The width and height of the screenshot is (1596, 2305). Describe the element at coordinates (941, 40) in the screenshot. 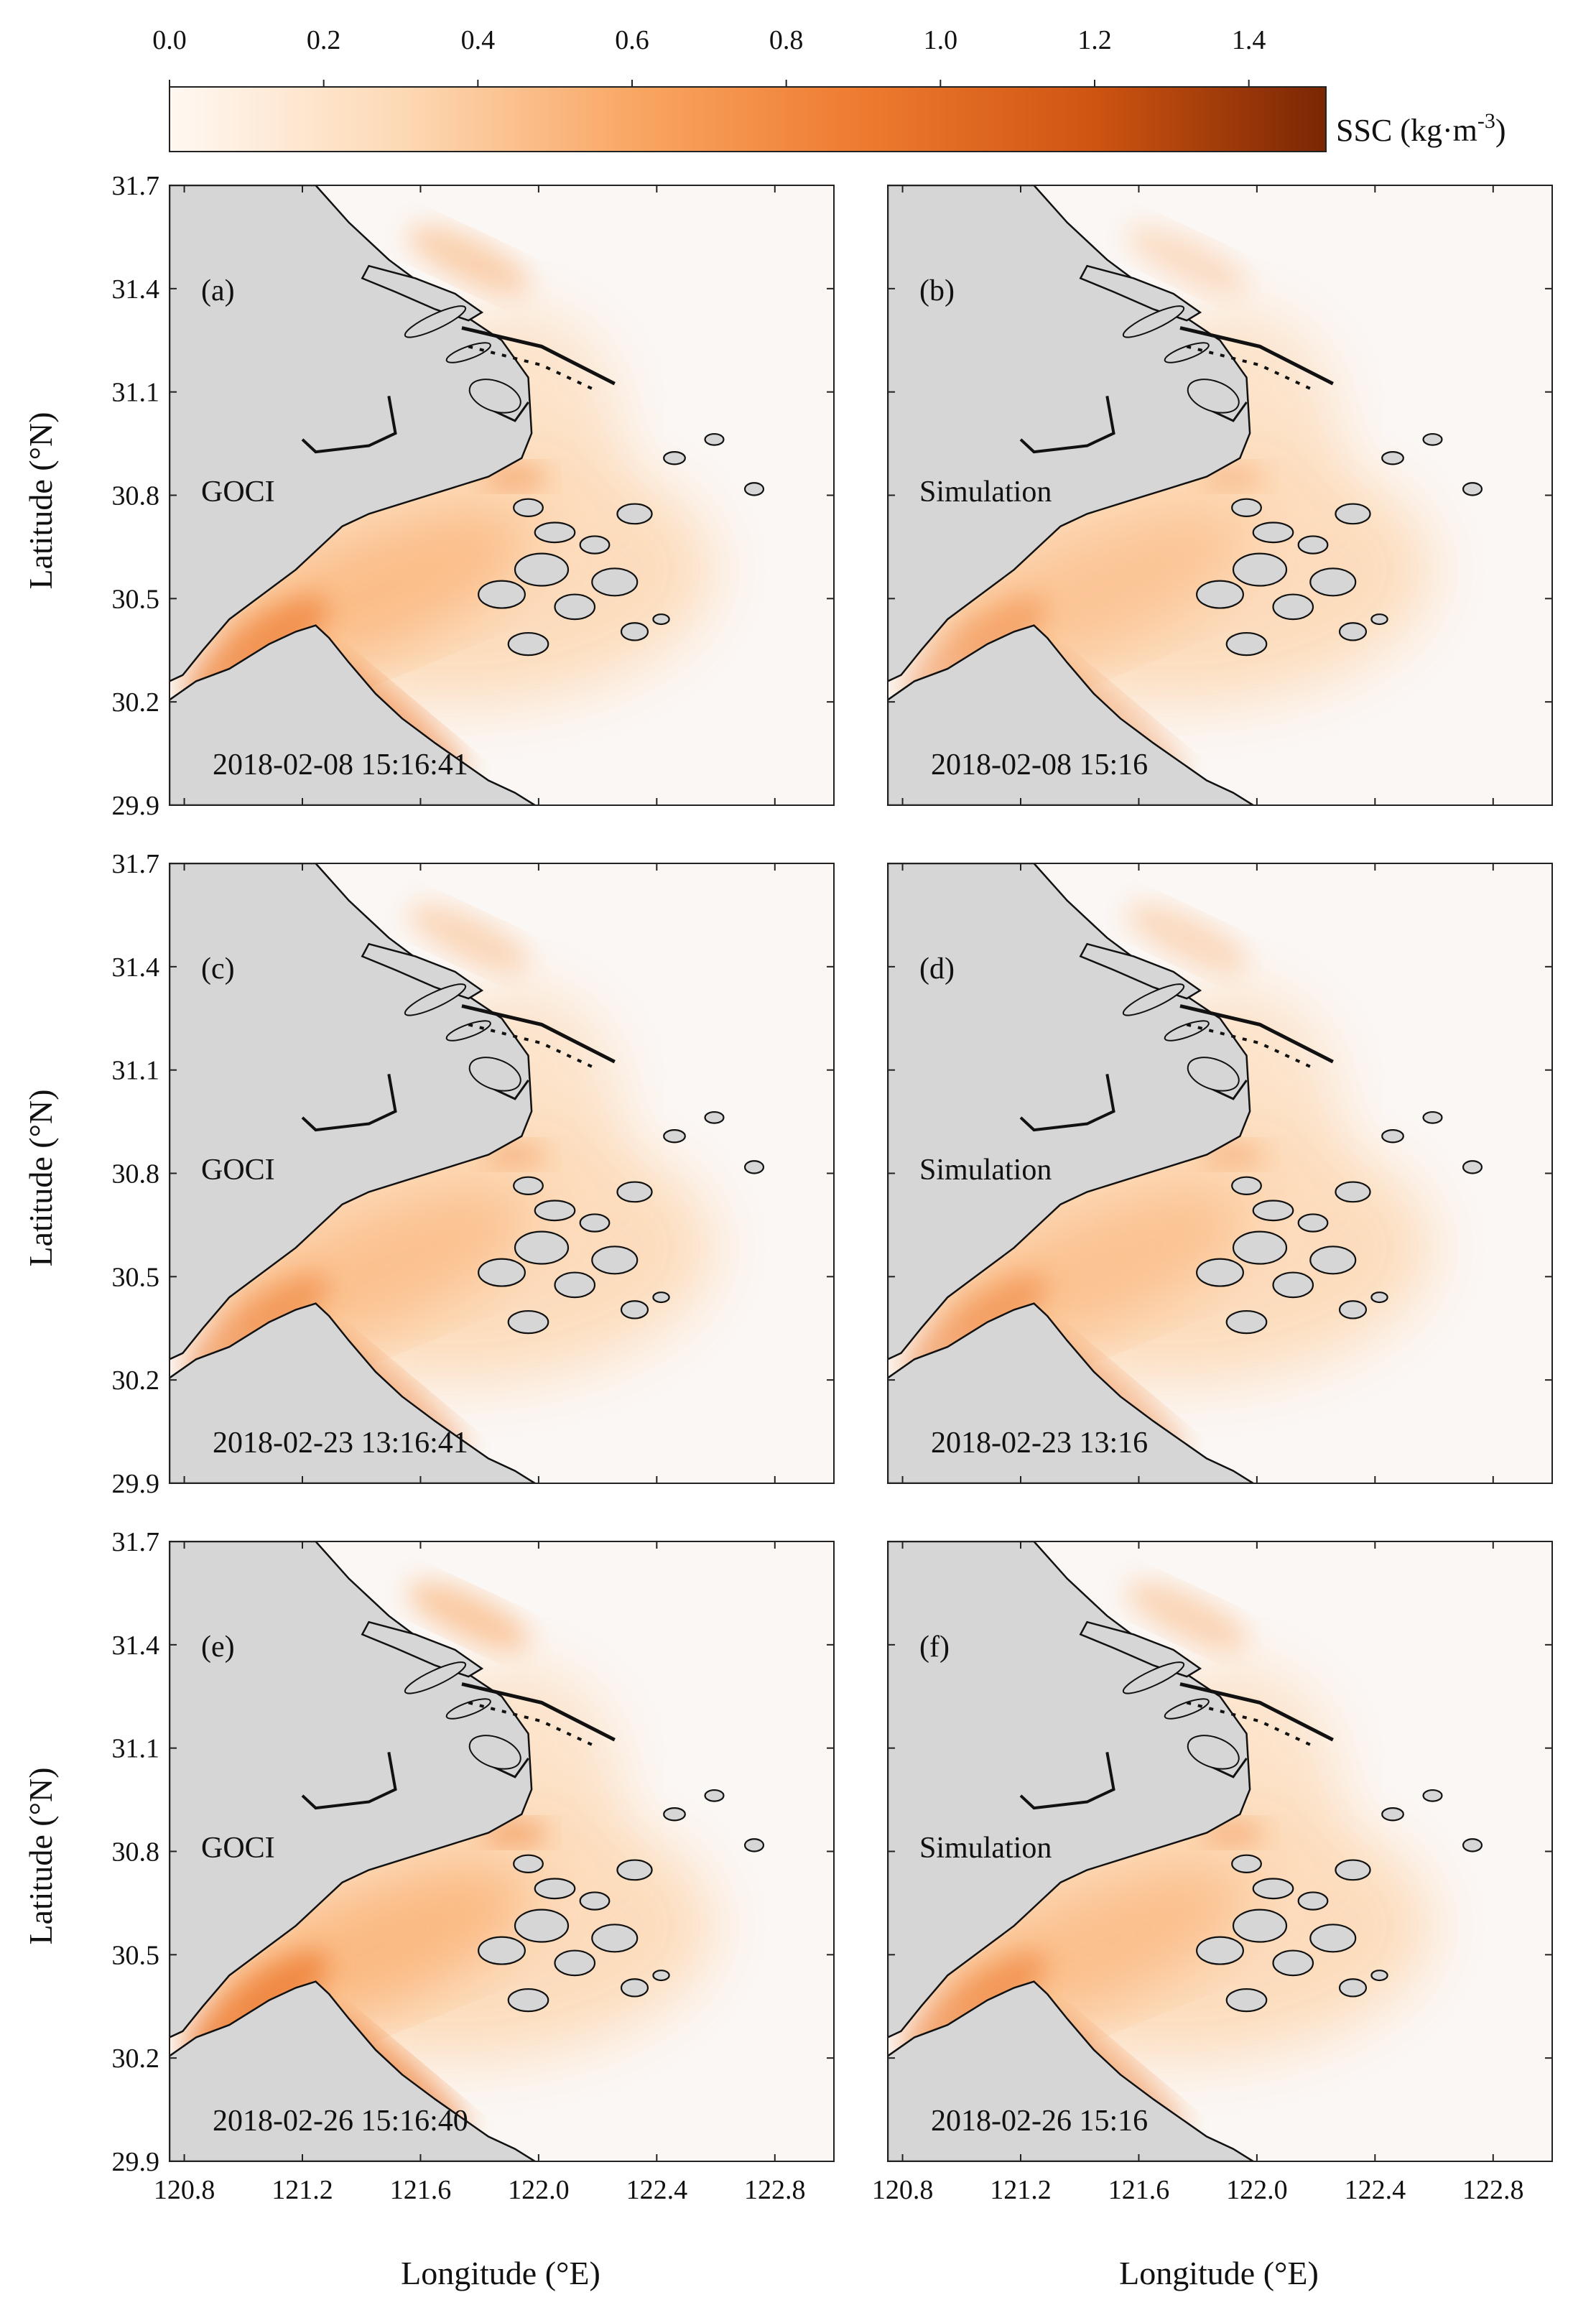

I see `colorbar-tick-label: 1.0` at that location.